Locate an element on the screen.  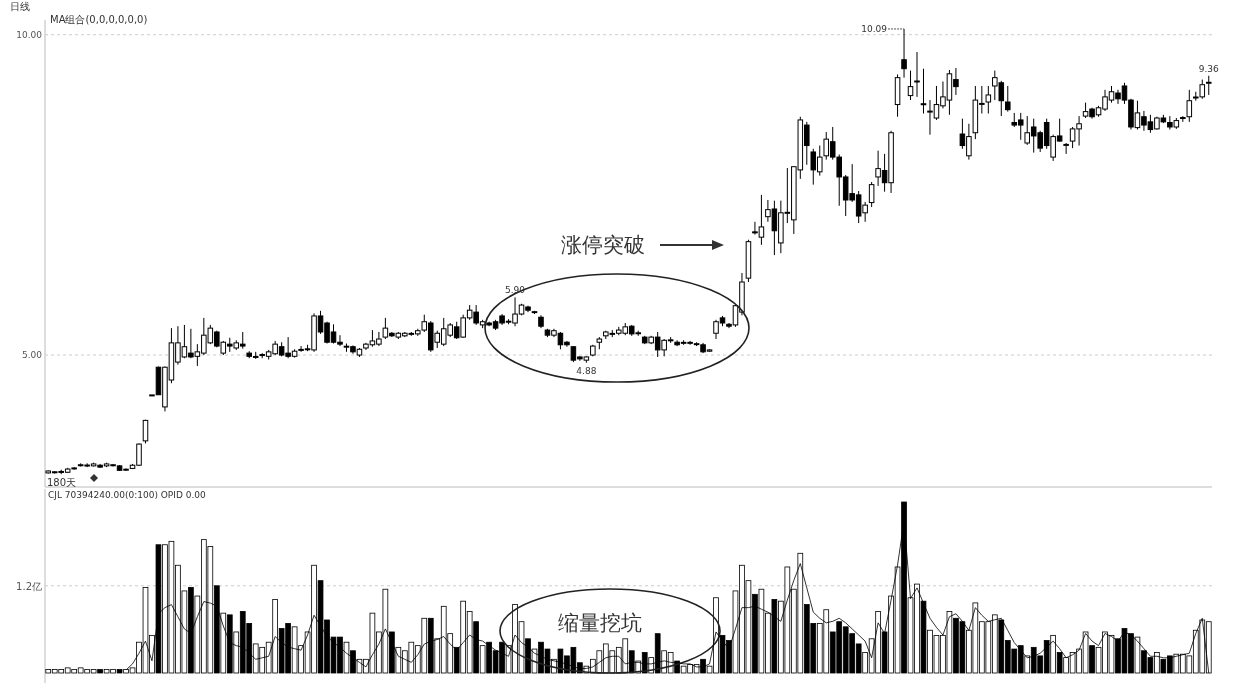
annotation: 10.09 is located at coordinates (874, 28).